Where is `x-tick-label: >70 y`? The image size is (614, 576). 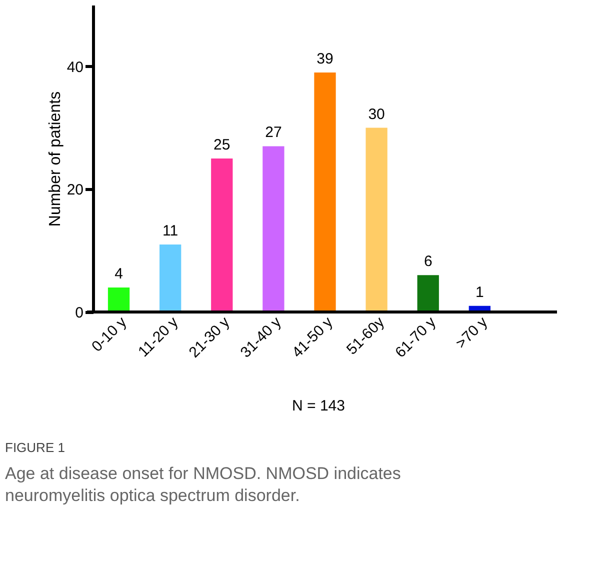
x-tick-label: >70 y is located at coordinates (472, 332).